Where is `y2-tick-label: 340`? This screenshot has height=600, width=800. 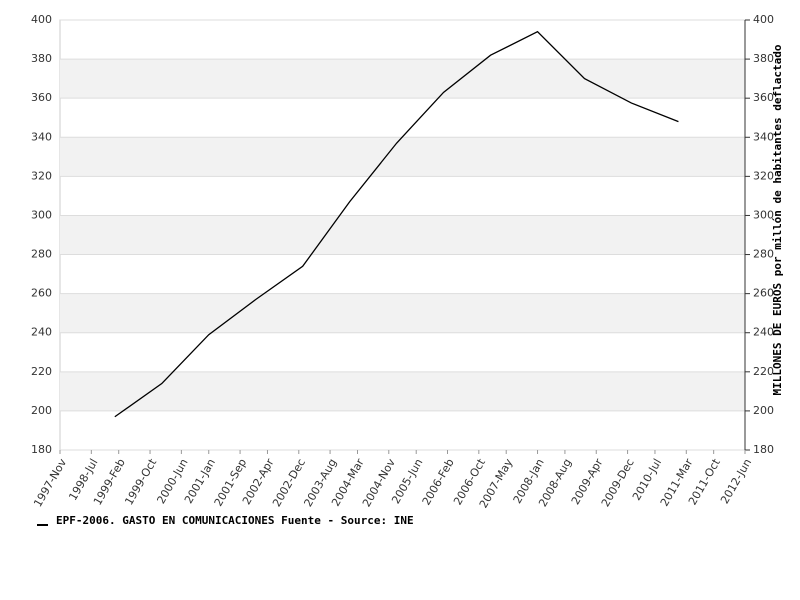
y2-tick-label: 340 is located at coordinates (763, 136).